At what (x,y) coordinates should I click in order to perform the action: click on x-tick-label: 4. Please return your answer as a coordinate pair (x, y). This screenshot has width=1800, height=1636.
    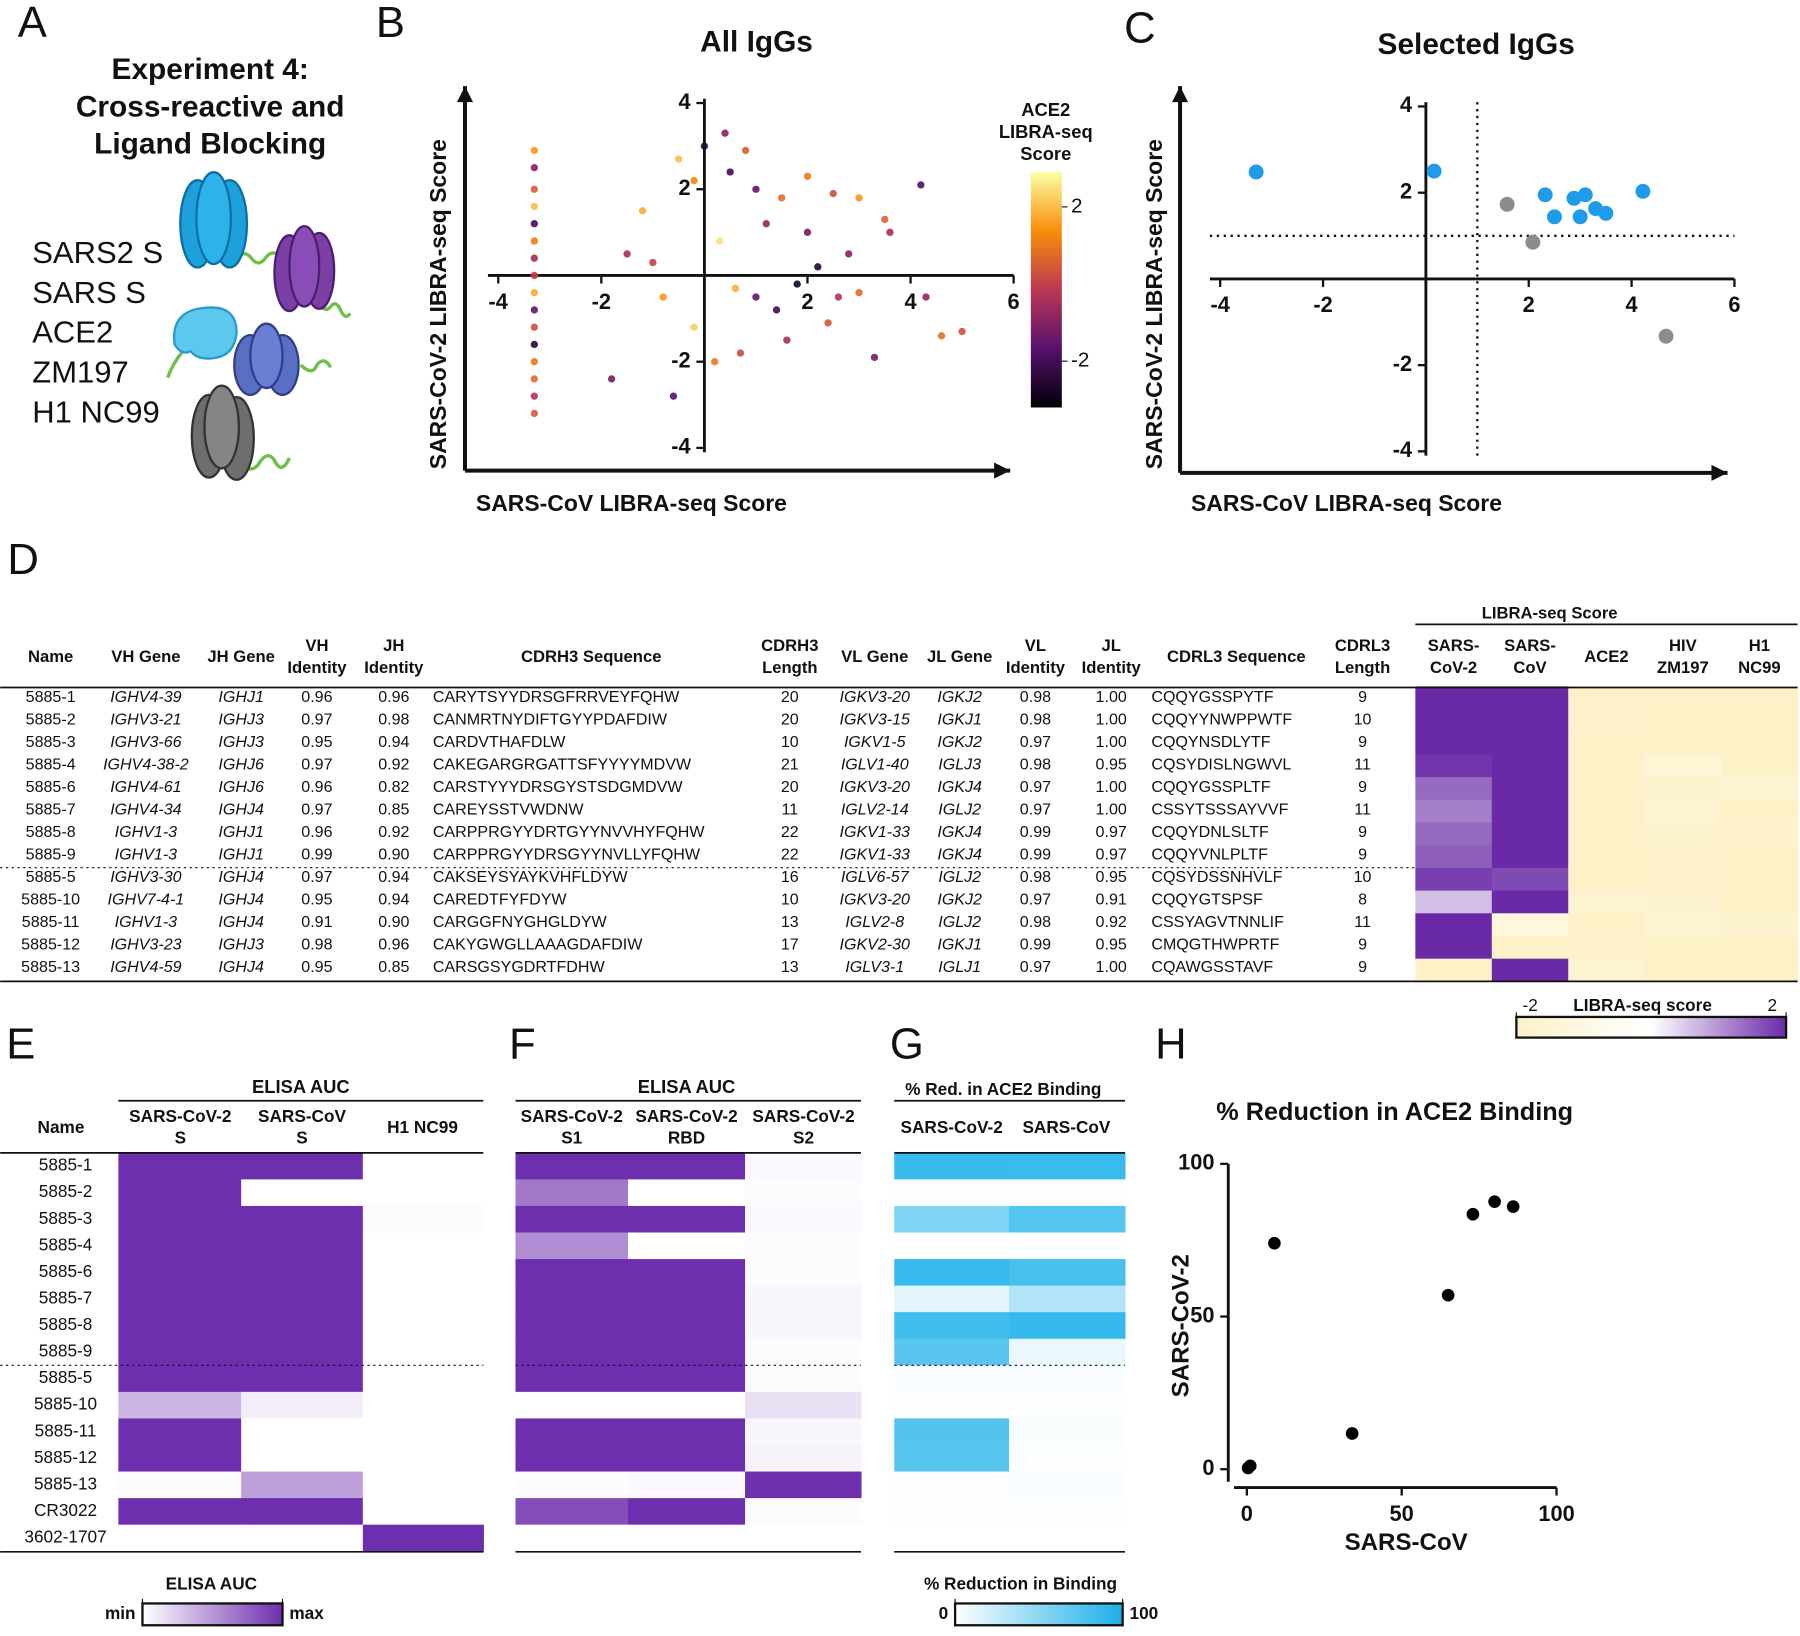
    Looking at the image, I should click on (1632, 304).